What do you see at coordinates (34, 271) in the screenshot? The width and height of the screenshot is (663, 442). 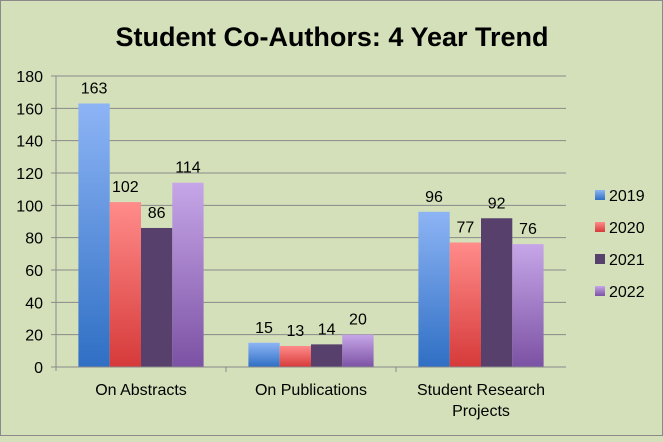 I see `y-tick-label: 60` at bounding box center [34, 271].